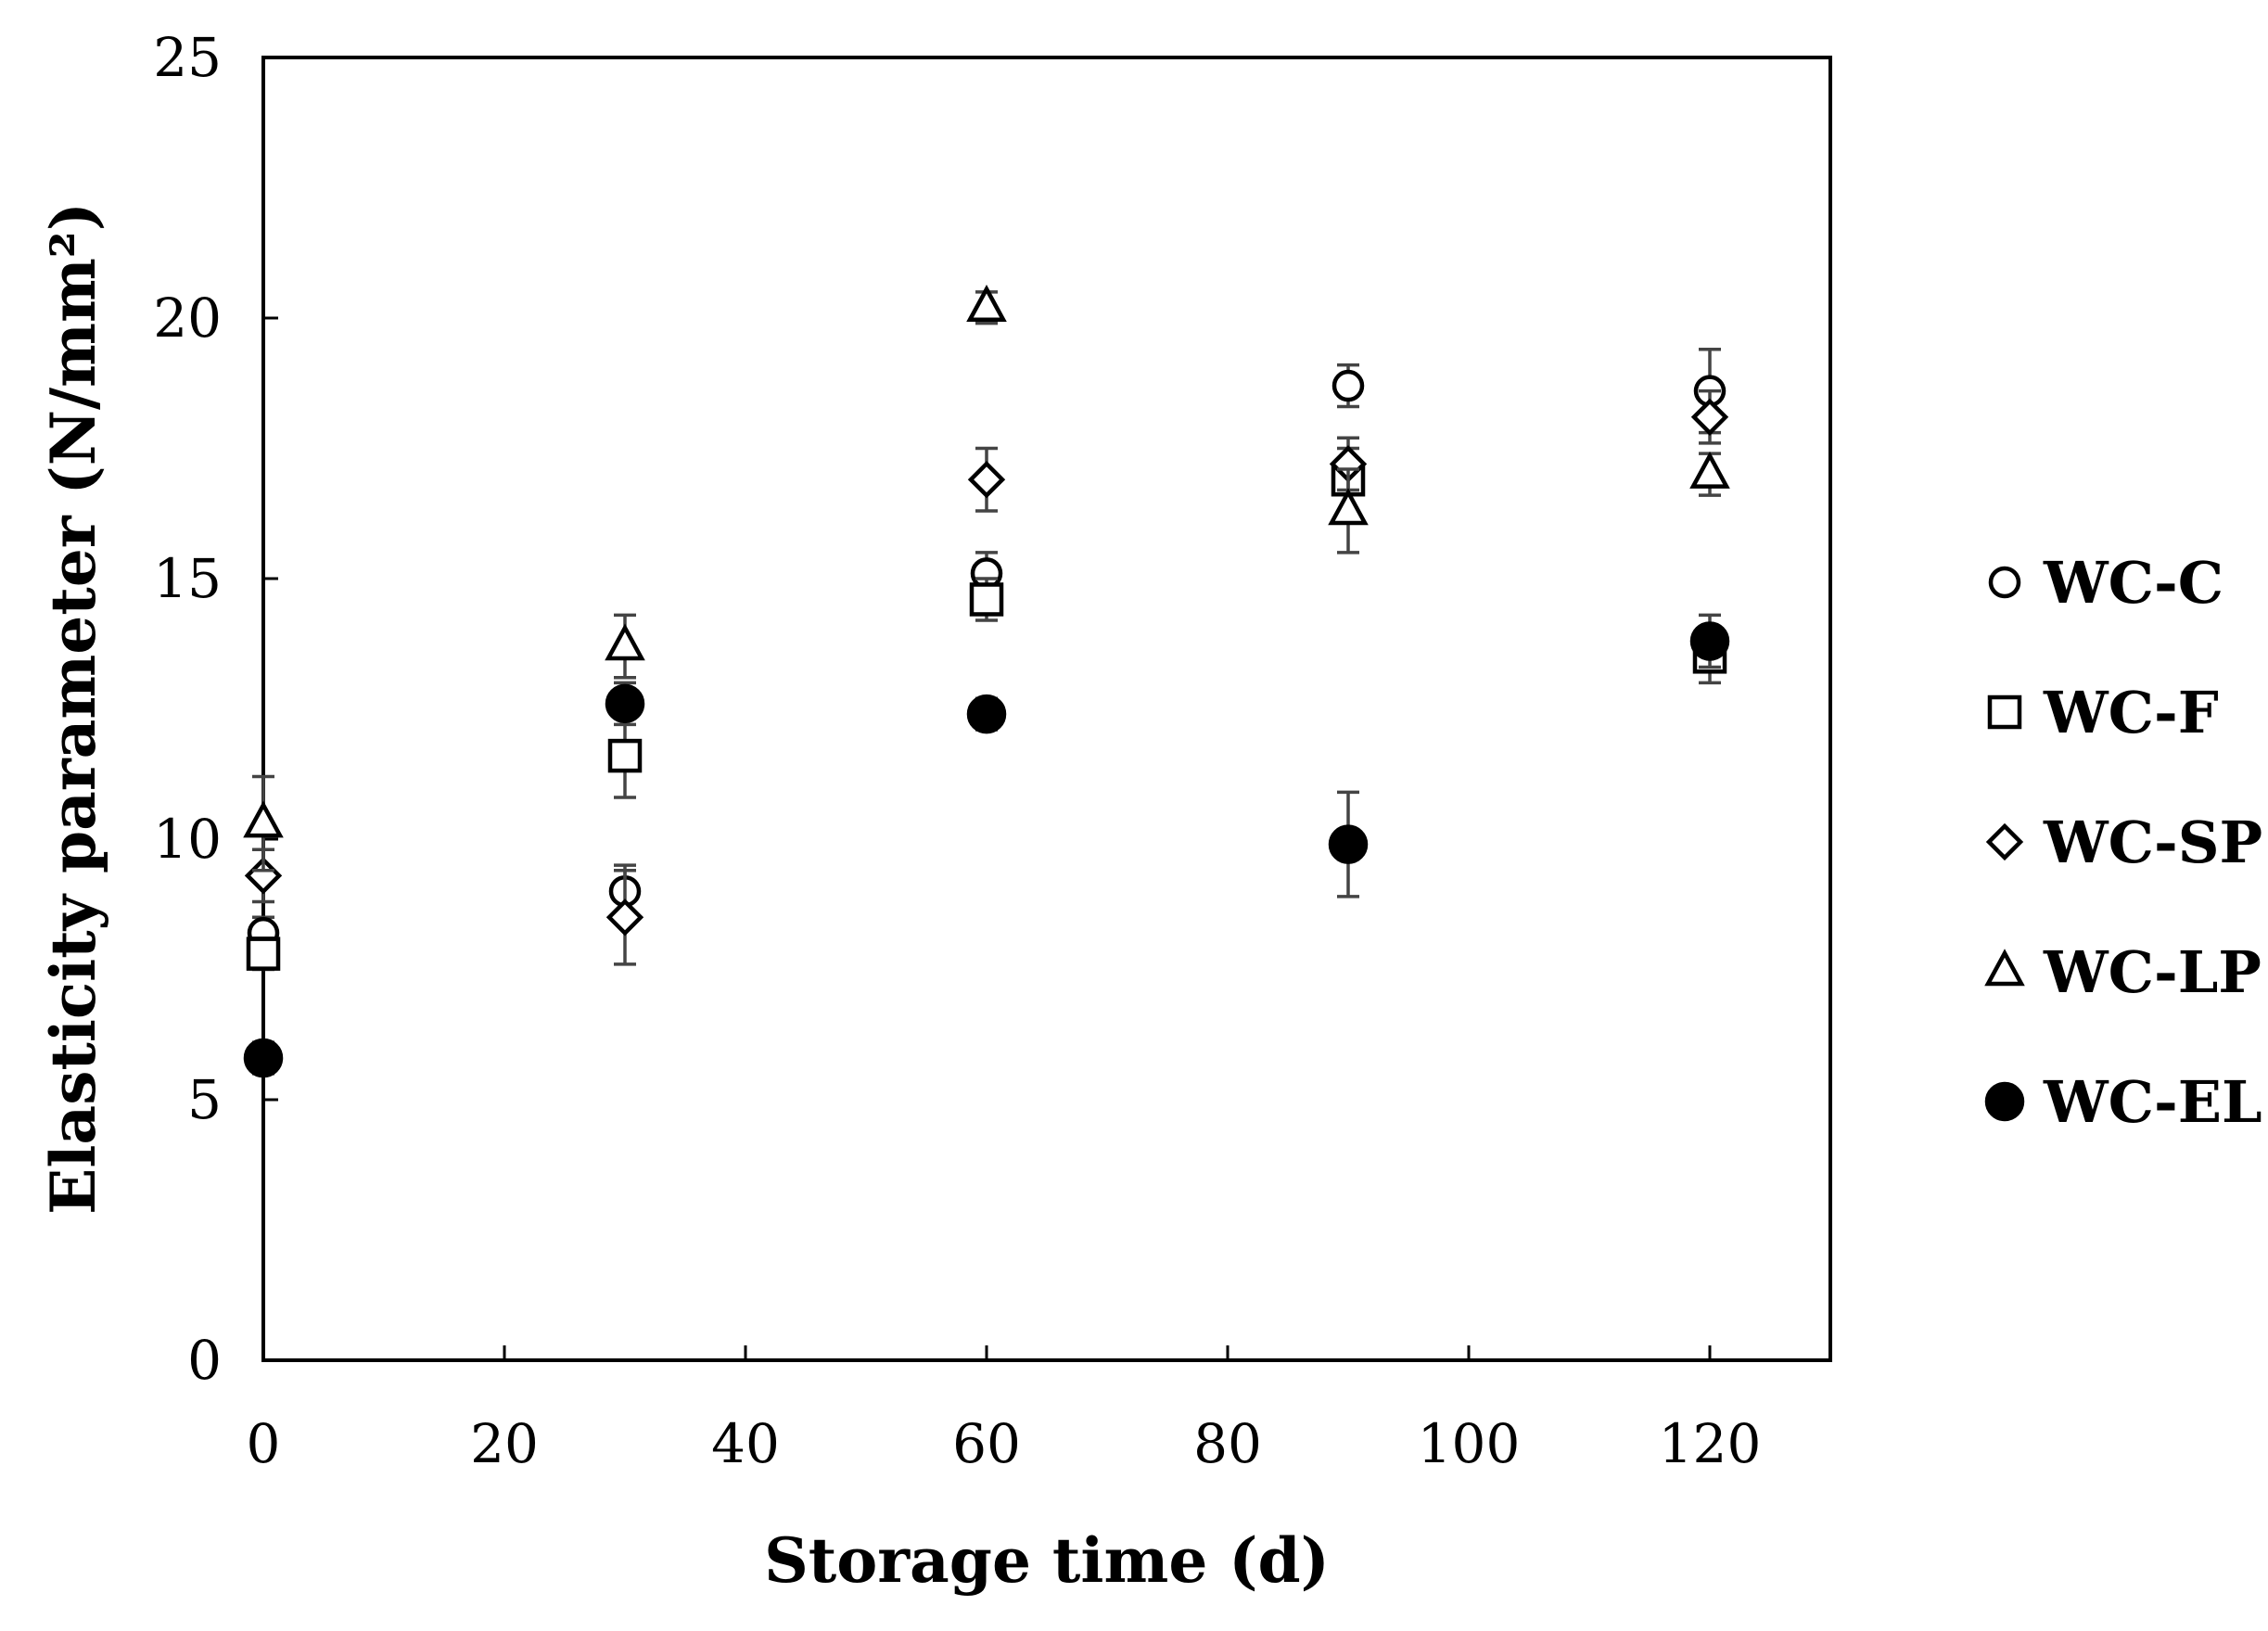 This screenshot has height=1631, width=2268. Describe the element at coordinates (204, 1360) in the screenshot. I see `y-tick-label: 0` at that location.